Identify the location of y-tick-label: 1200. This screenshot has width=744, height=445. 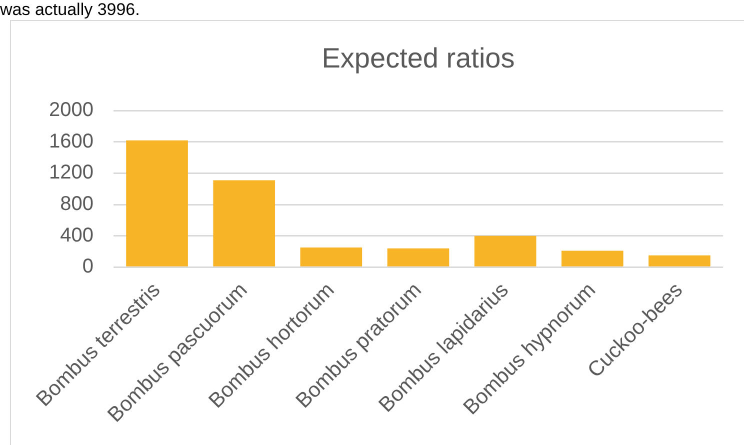
(71, 173).